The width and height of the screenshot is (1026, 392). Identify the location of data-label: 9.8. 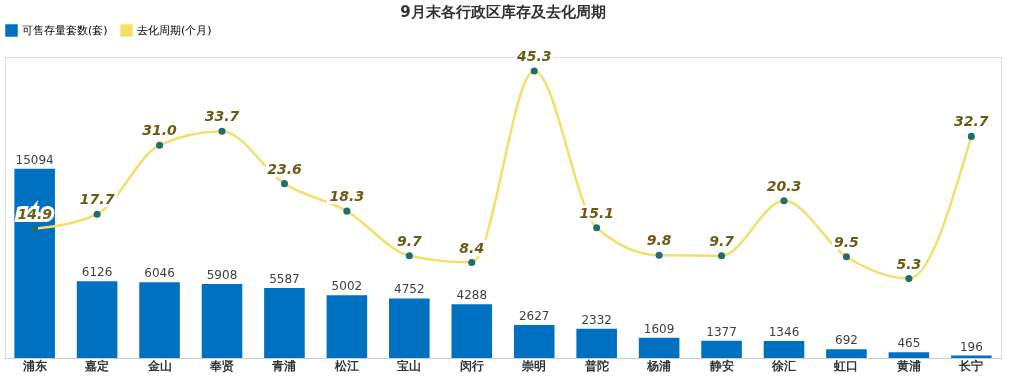
(659, 240).